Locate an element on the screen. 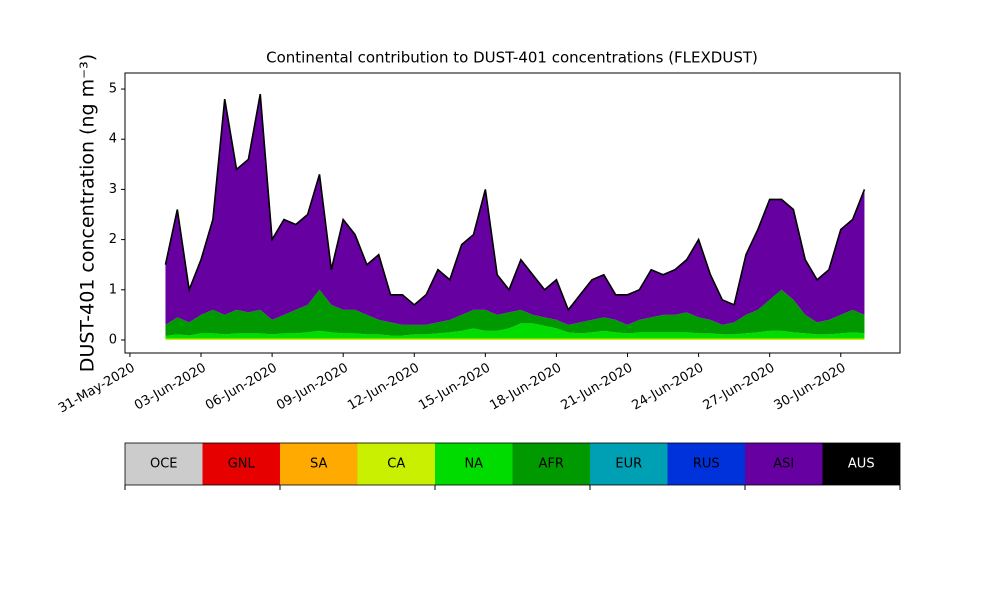 This screenshot has width=1000, height=600. y-axis-label: DUST-401 concentration (ng m⁻³) is located at coordinates (88, 213).